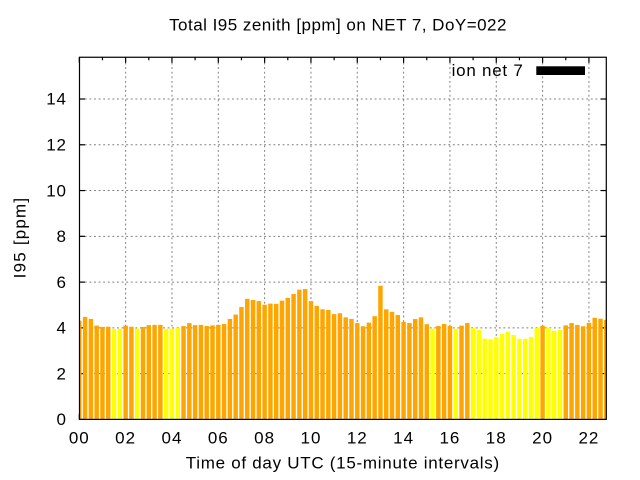 The width and height of the screenshot is (640, 480). Describe the element at coordinates (496, 437) in the screenshot. I see `svg-text: 18` at that location.